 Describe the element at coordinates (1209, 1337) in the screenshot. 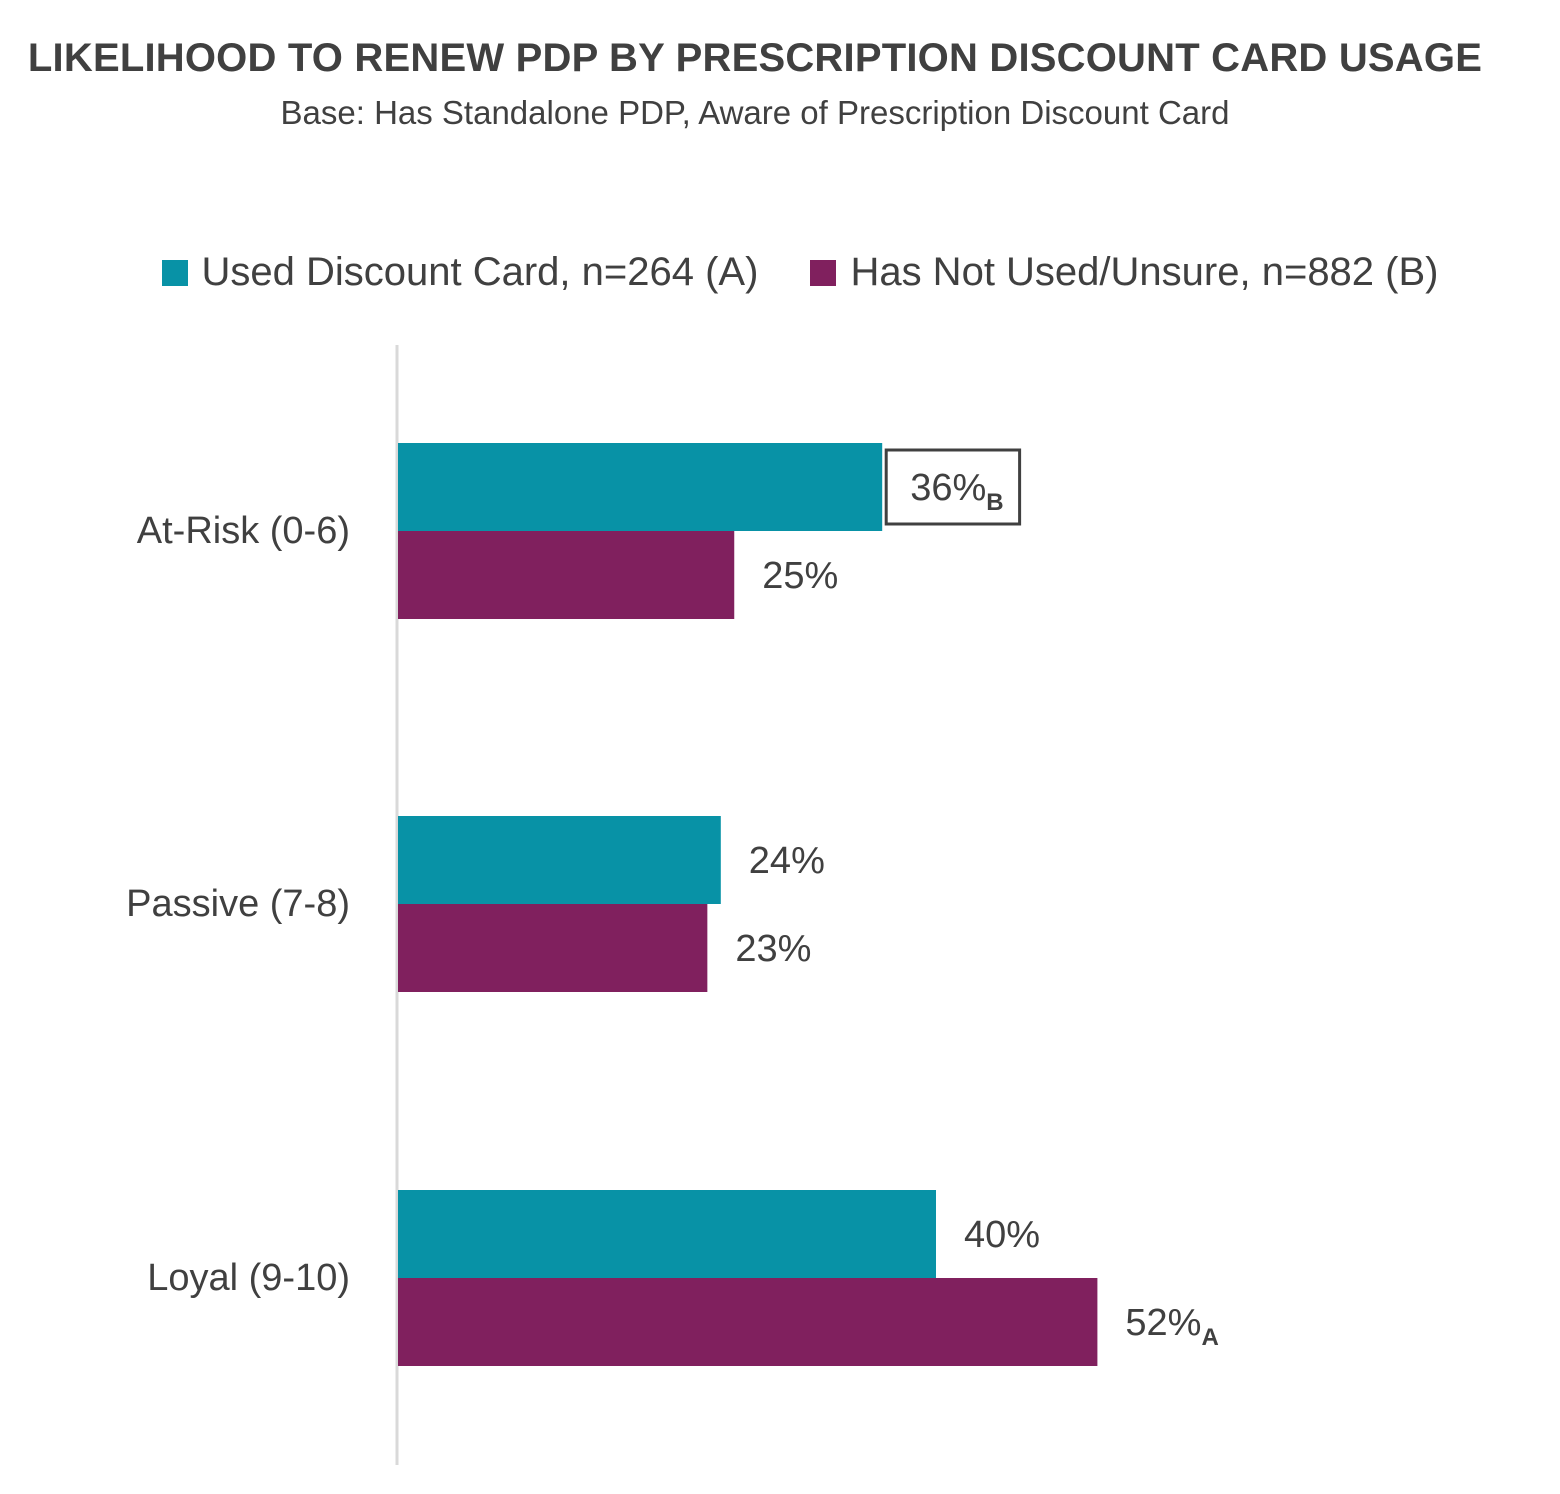

I see `significance-letter: A` at that location.